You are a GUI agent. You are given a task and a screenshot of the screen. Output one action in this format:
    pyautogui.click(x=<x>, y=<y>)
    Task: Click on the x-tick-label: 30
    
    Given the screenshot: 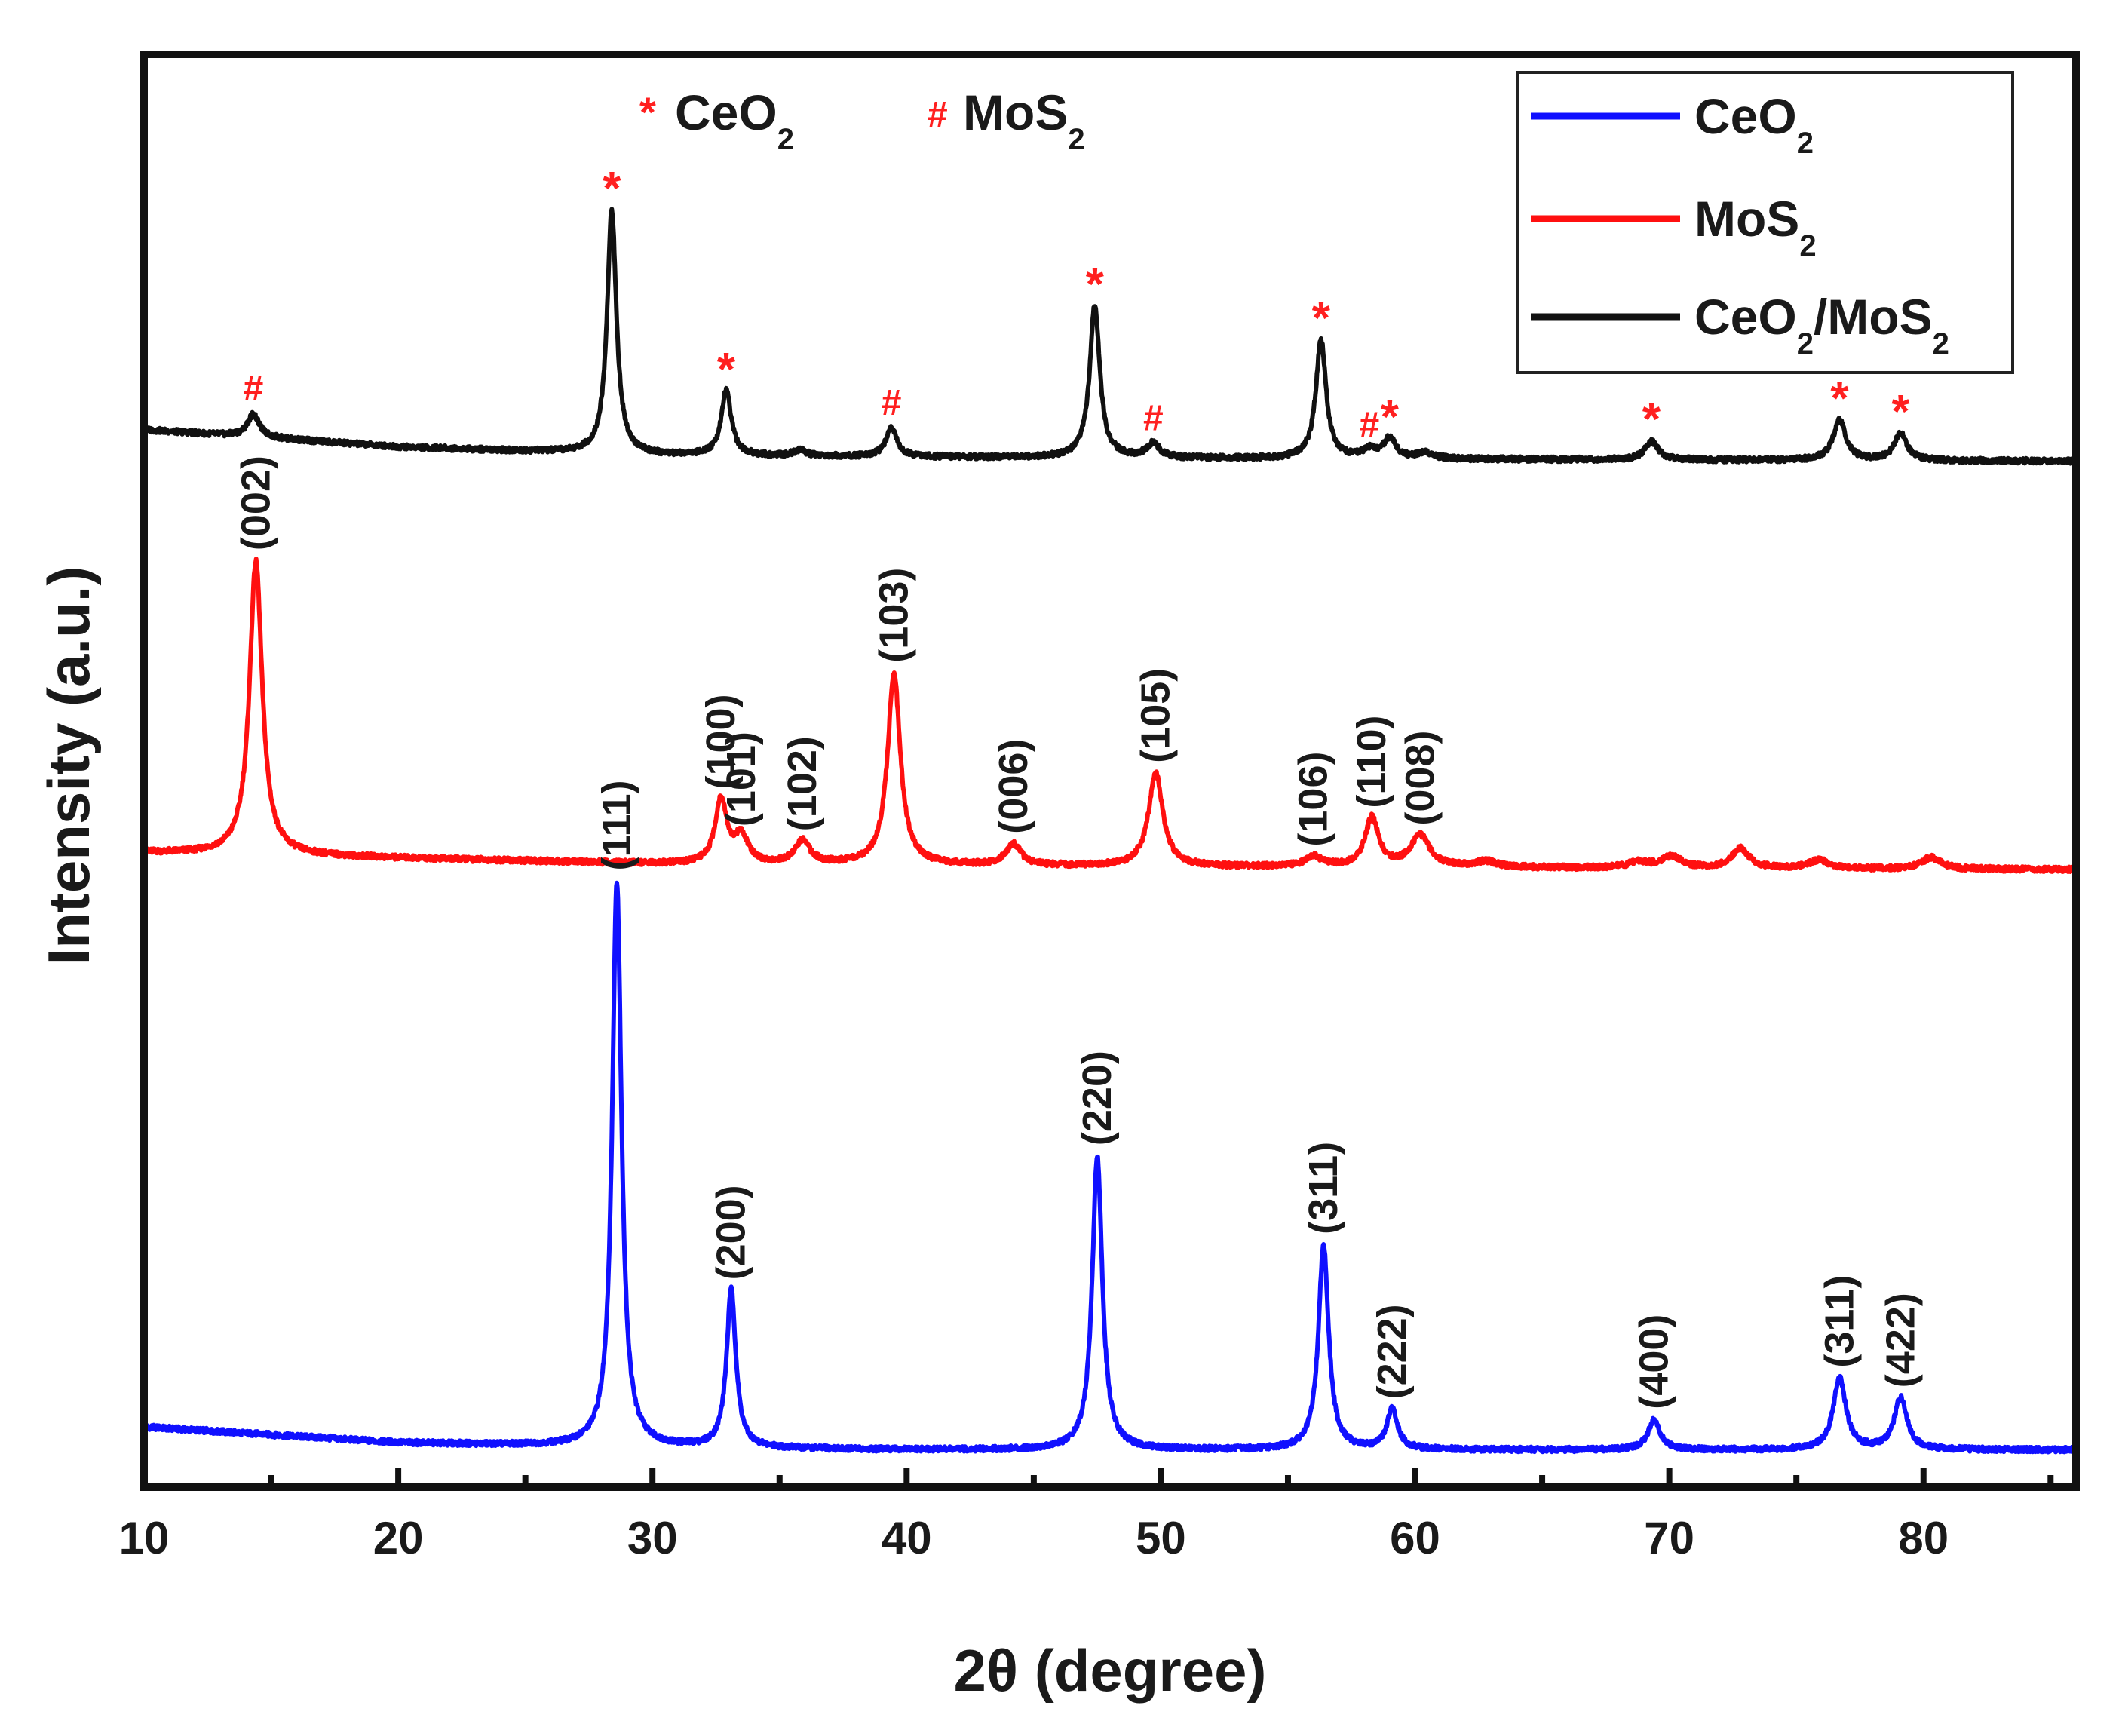 What is the action you would take?
    pyautogui.click(x=652, y=1538)
    